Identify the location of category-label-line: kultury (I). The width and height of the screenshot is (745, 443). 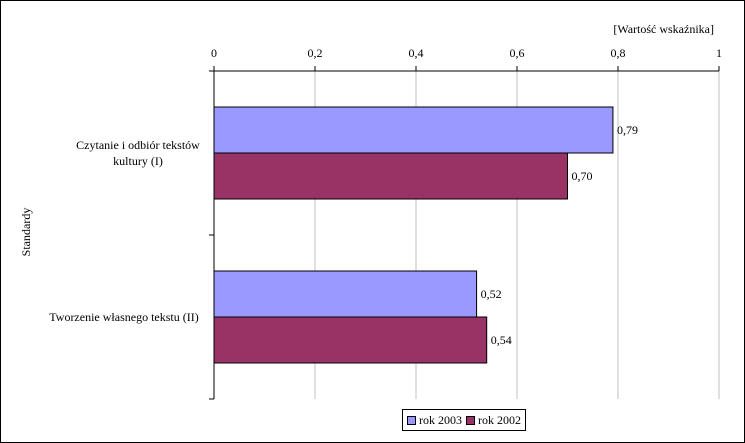
(138, 161).